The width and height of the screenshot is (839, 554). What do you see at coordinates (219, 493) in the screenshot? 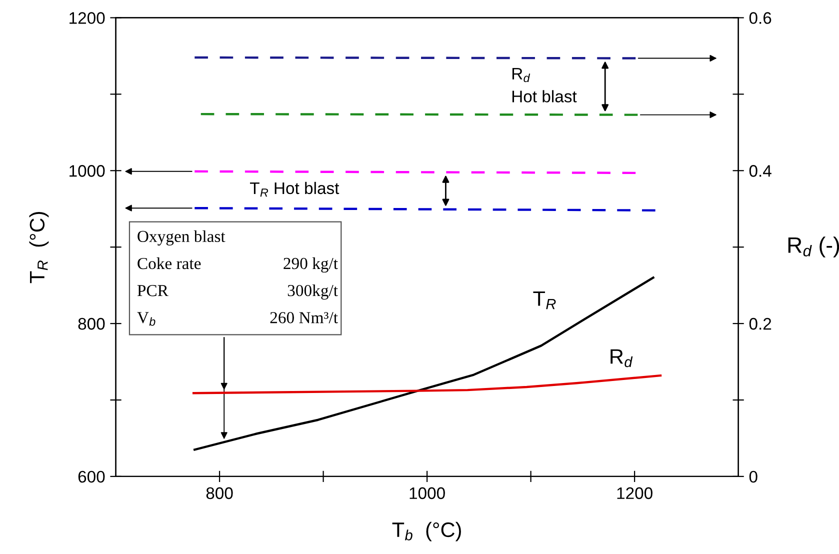
I see `x-tick-label: 800` at bounding box center [219, 493].